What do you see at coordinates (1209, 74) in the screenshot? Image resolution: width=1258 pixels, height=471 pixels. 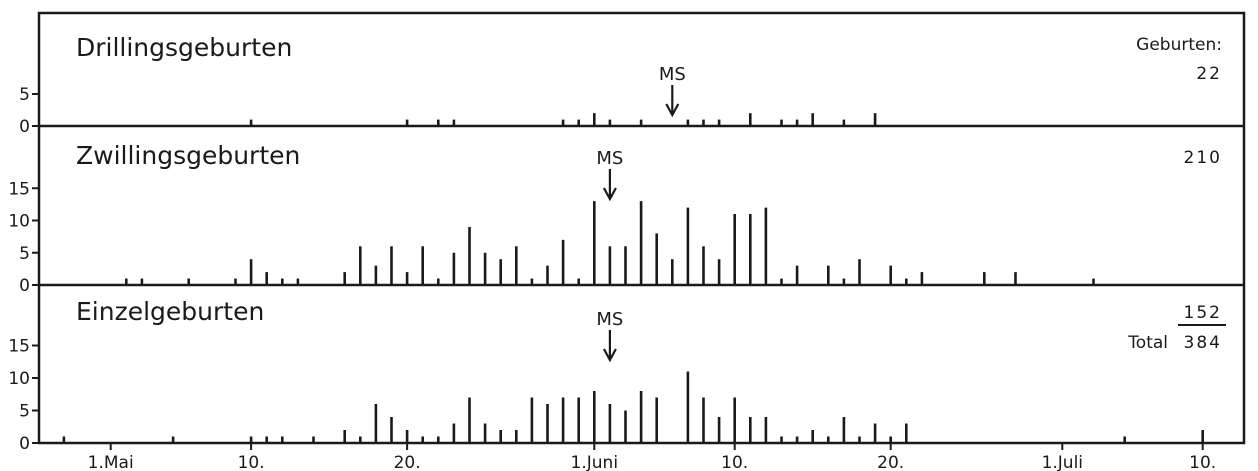 I see `birth-count: 22` at bounding box center [1209, 74].